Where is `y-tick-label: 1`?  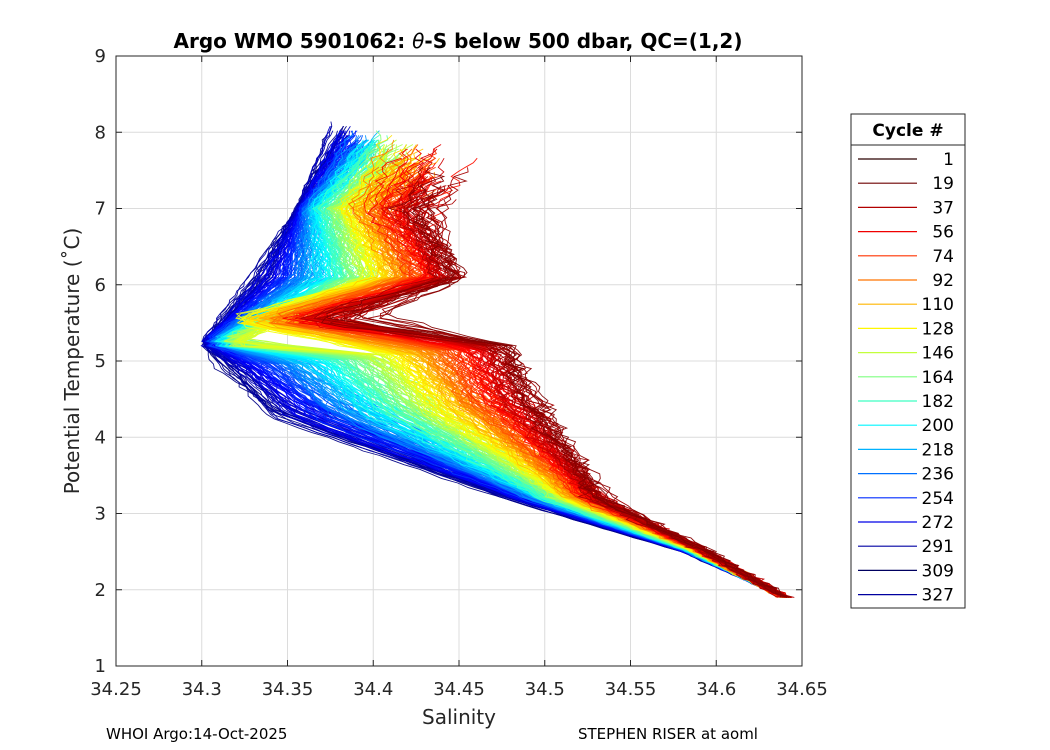
y-tick-label: 1 is located at coordinates (100, 666).